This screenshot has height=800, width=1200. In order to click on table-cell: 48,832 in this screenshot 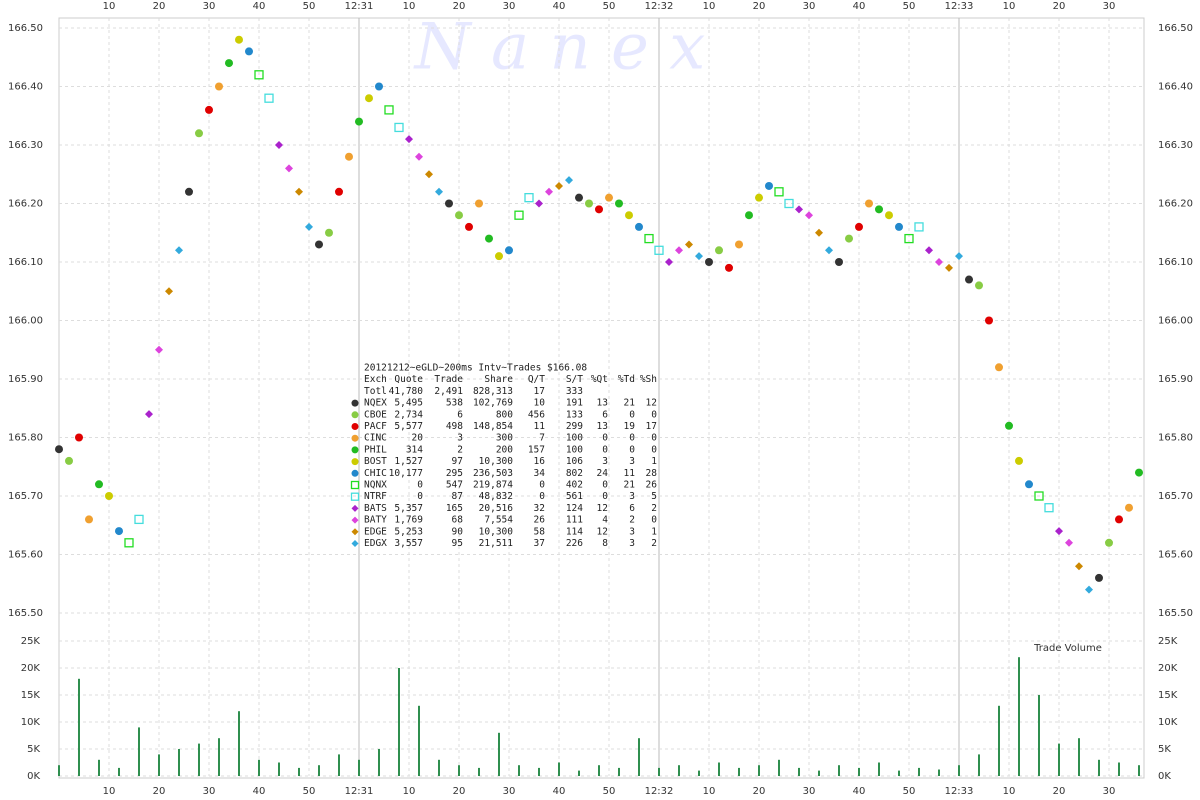, I will do `click(496, 496)`.